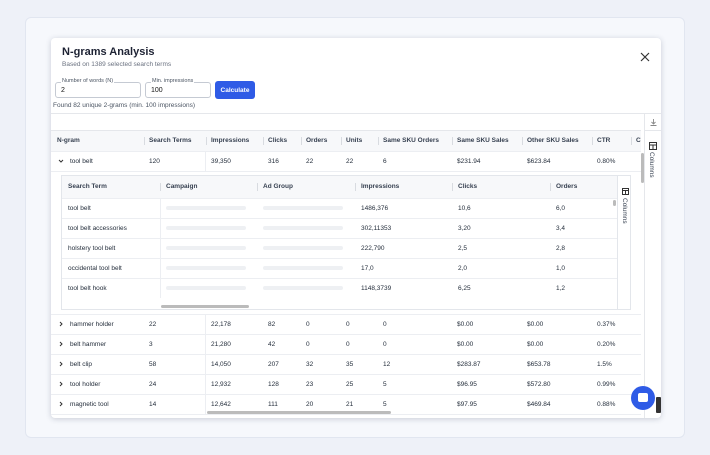 The image size is (710, 455). I want to click on table-cell: hammer holder, so click(92, 324).